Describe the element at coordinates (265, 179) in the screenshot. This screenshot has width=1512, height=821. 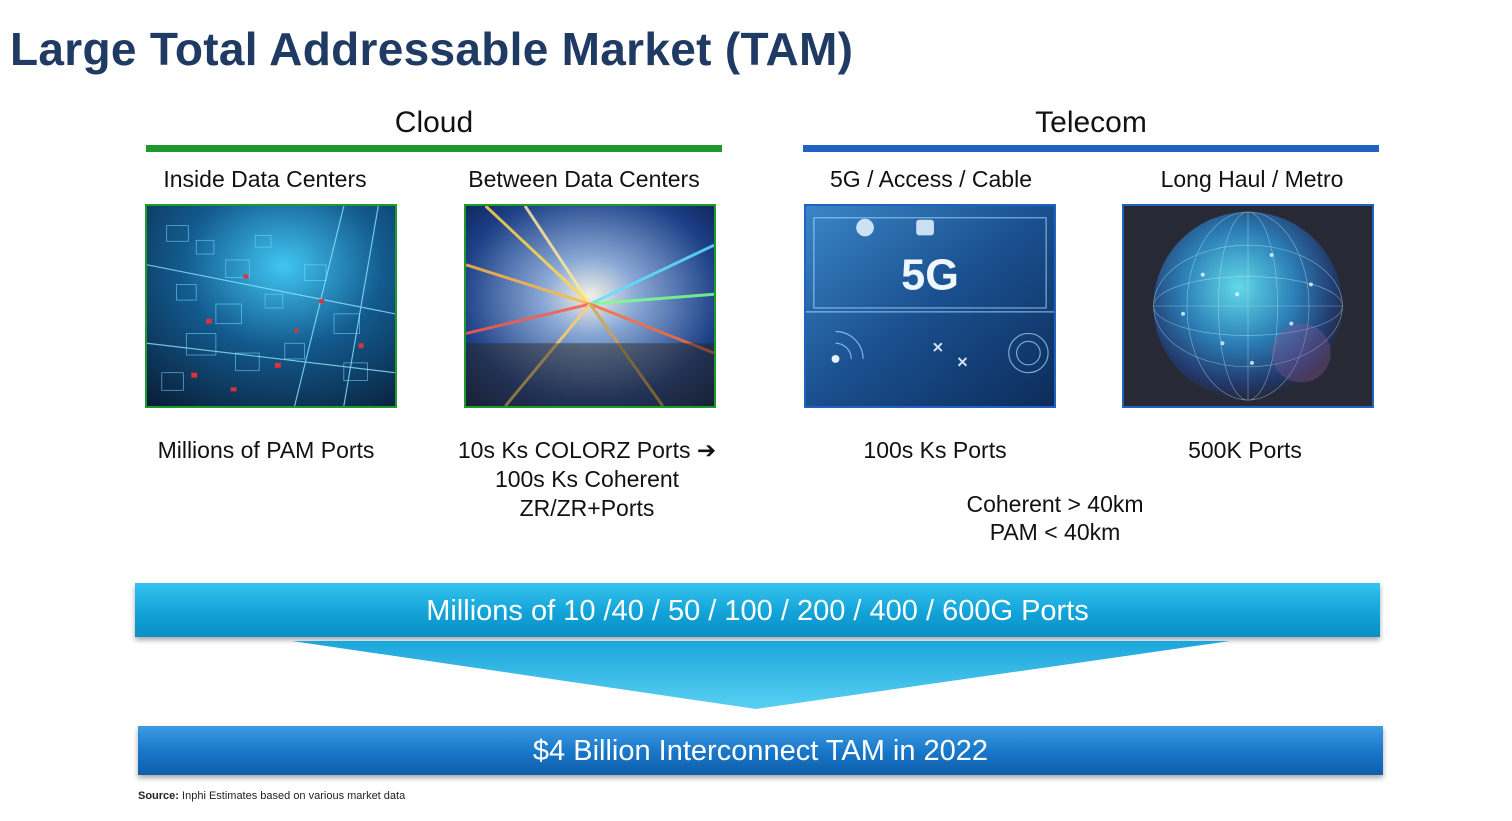
I see `column-label-inside-data-centers: Inside Data Centers` at that location.